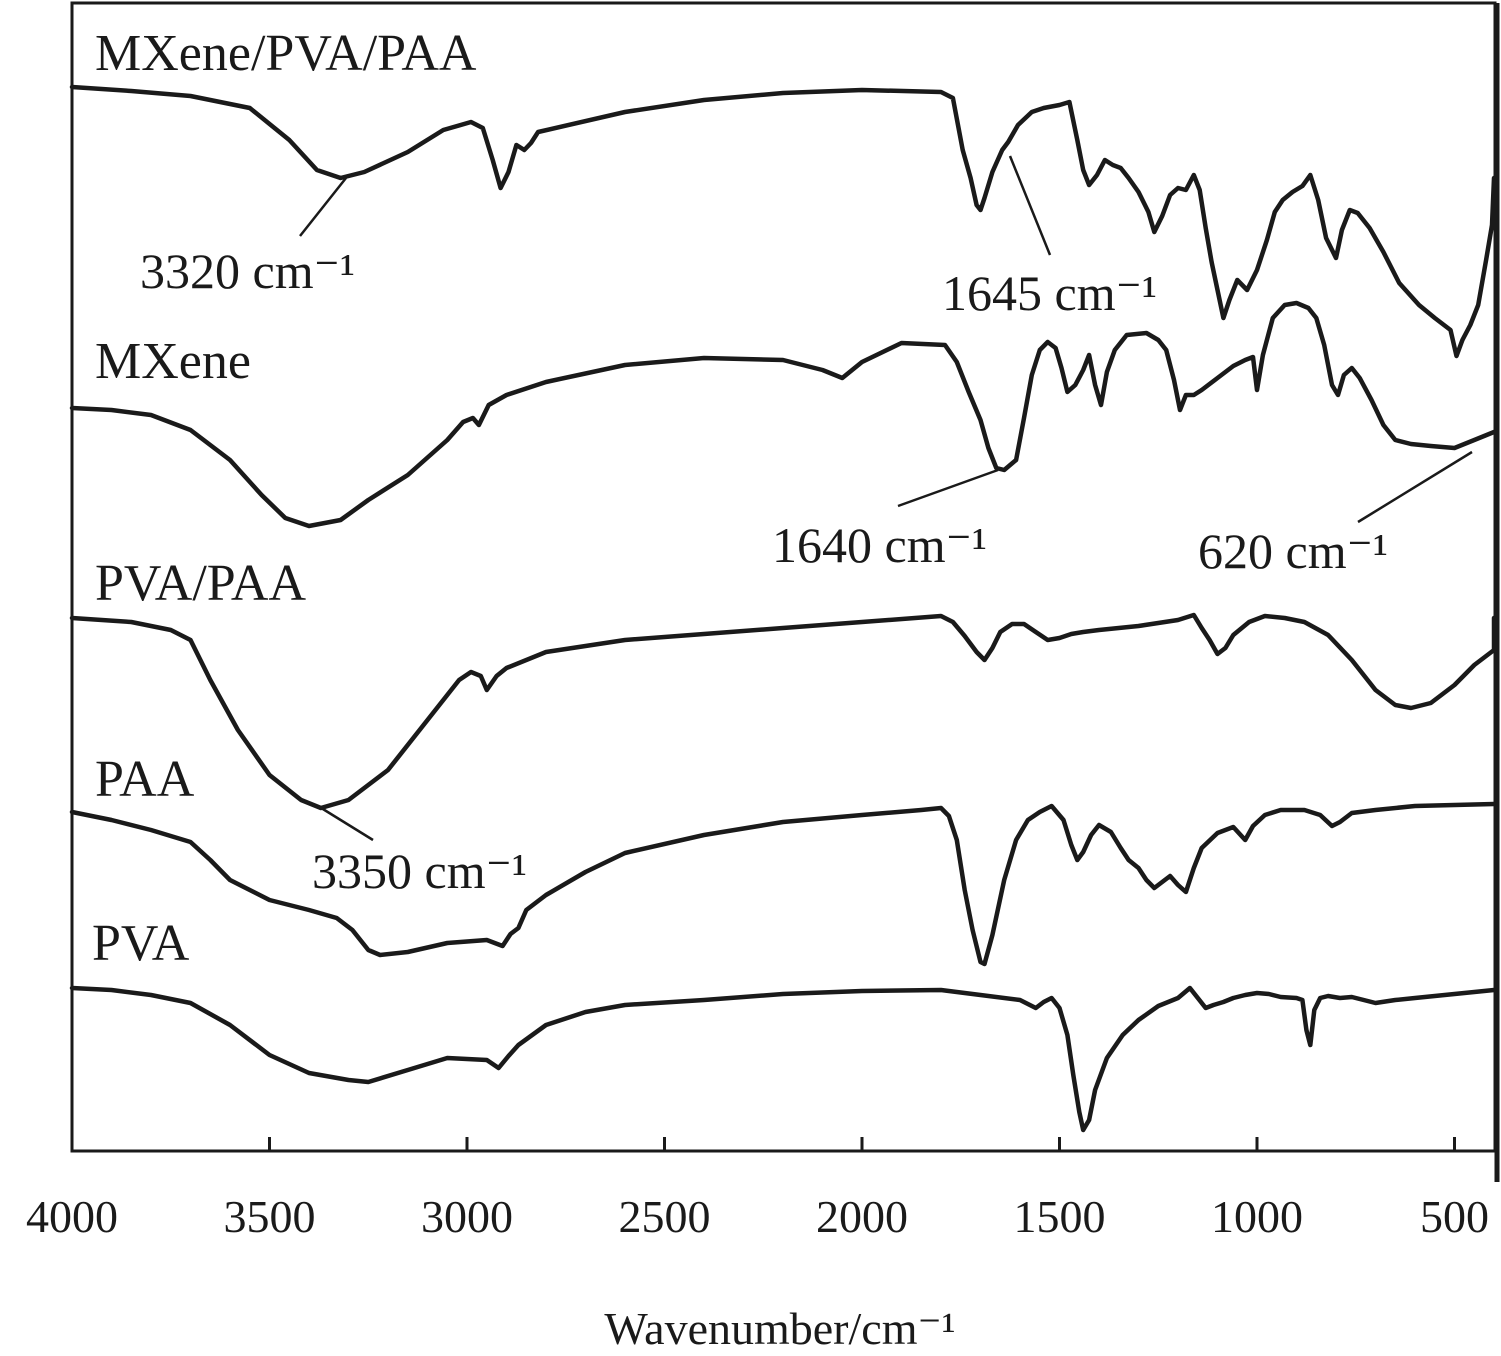 The height and width of the screenshot is (1356, 1501). What do you see at coordinates (879, 545) in the screenshot?
I see `annotation-1640: 1640 cm⁻¹` at bounding box center [879, 545].